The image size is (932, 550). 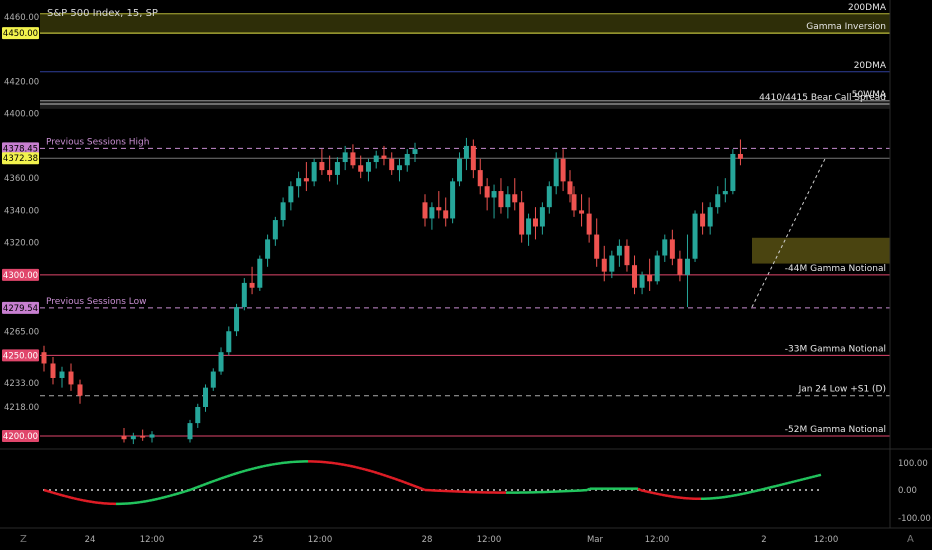 What do you see at coordinates (835, 349) in the screenshot?
I see `level-label: -33M Gamma Notional` at bounding box center [835, 349].